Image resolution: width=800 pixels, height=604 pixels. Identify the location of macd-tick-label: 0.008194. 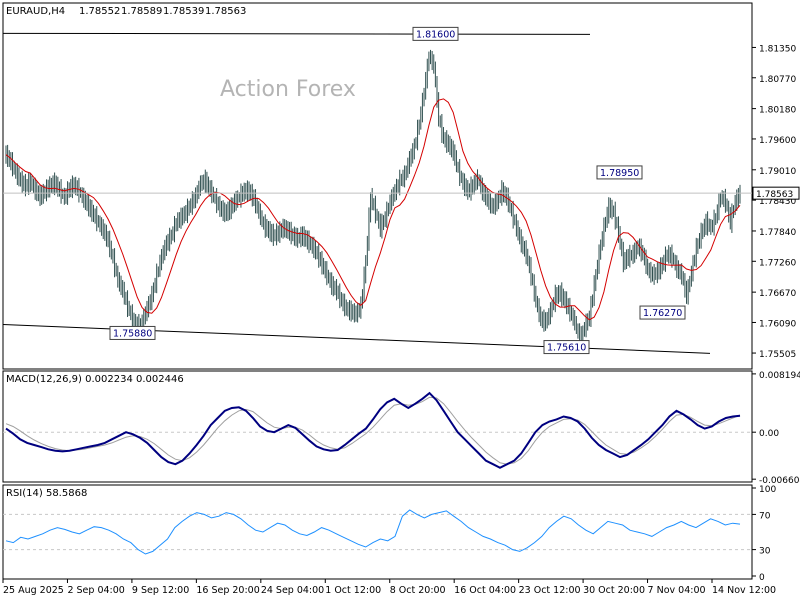
(779, 376).